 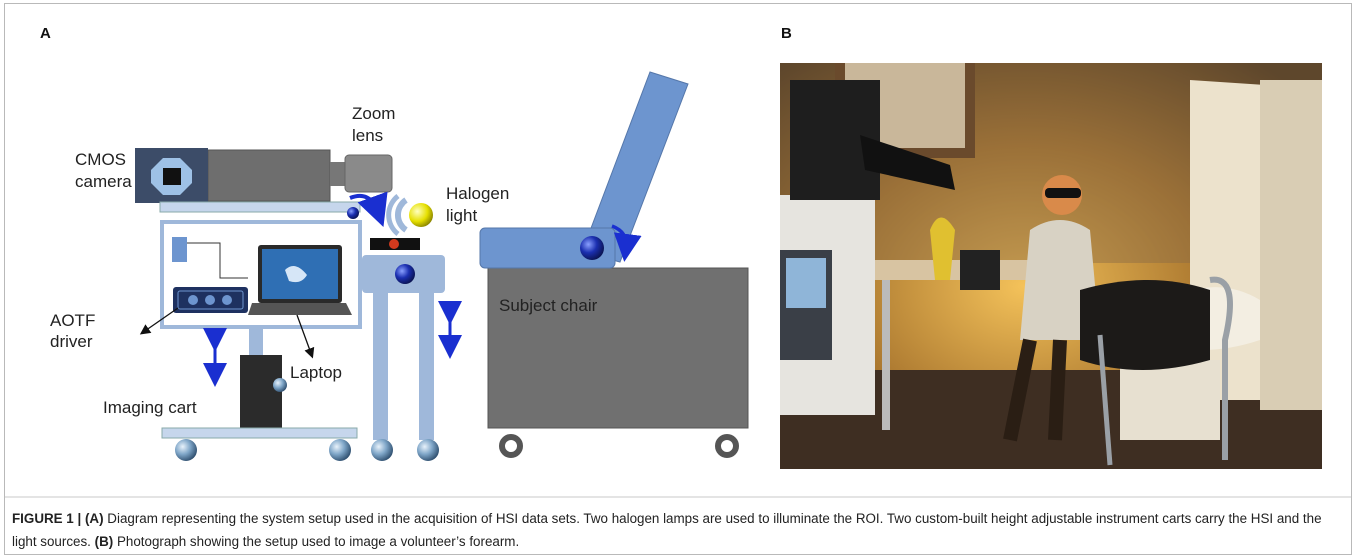 What do you see at coordinates (548, 305) in the screenshot?
I see `label: Subject chair` at bounding box center [548, 305].